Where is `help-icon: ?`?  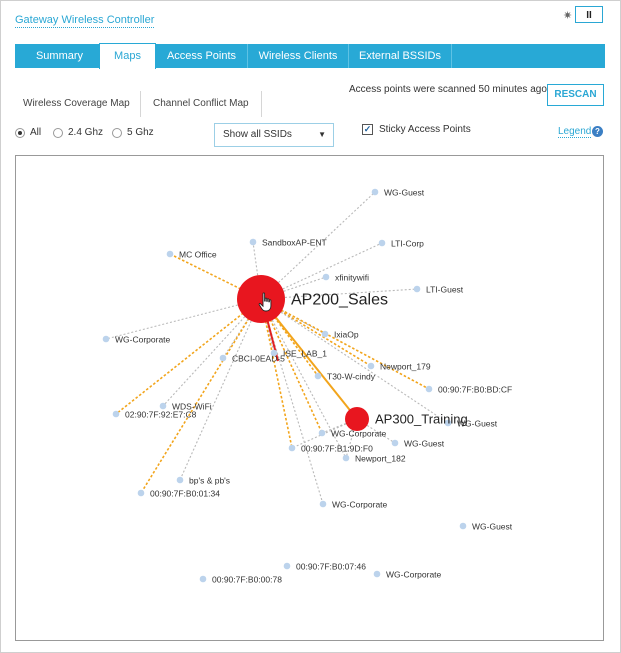
help-icon: ? is located at coordinates (597, 131).